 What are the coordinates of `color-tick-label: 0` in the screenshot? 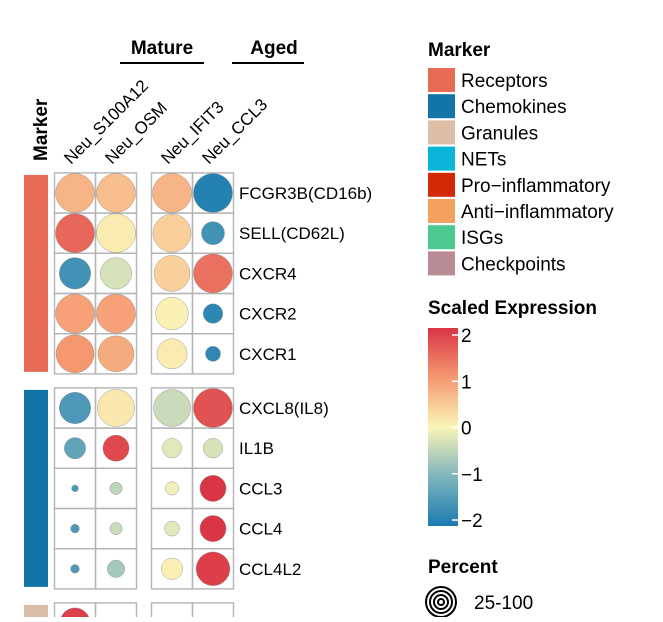 It's located at (466, 429).